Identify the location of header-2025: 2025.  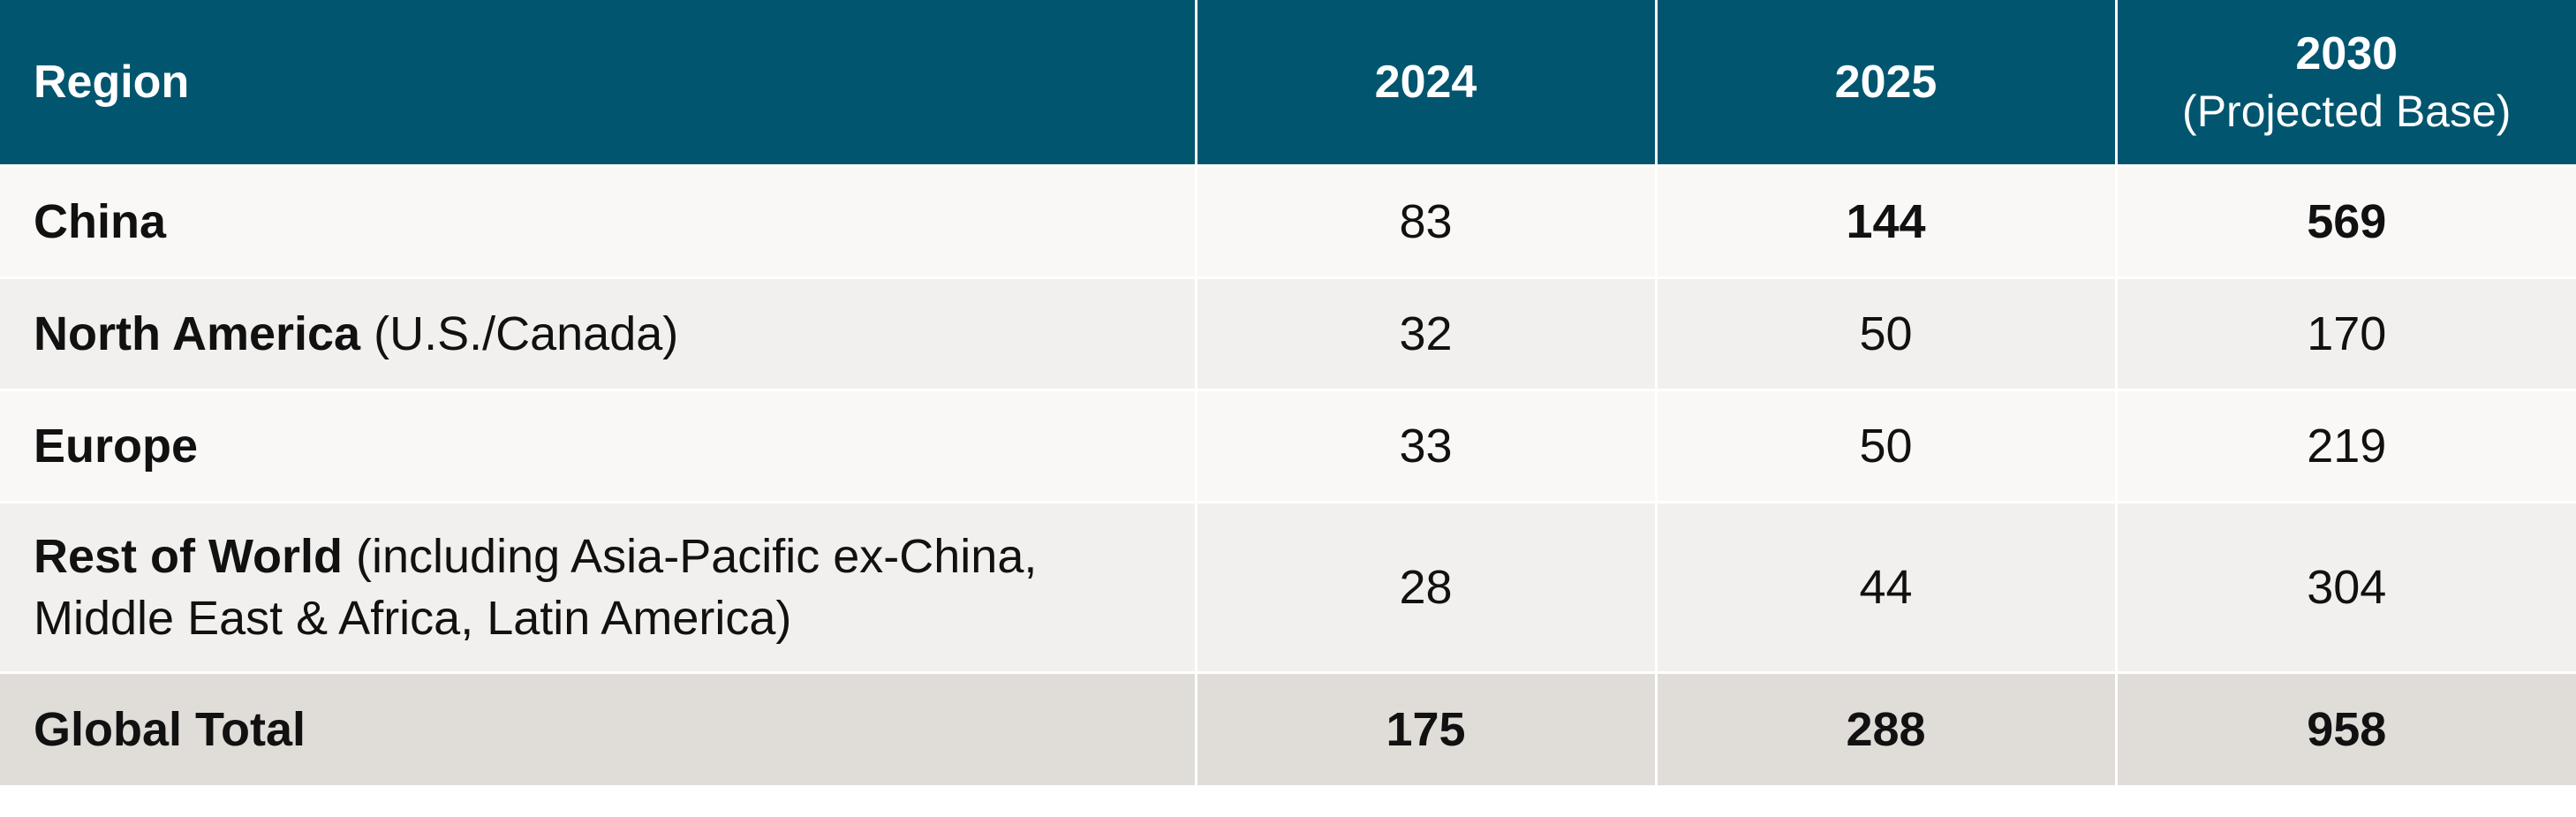
(1887, 84).